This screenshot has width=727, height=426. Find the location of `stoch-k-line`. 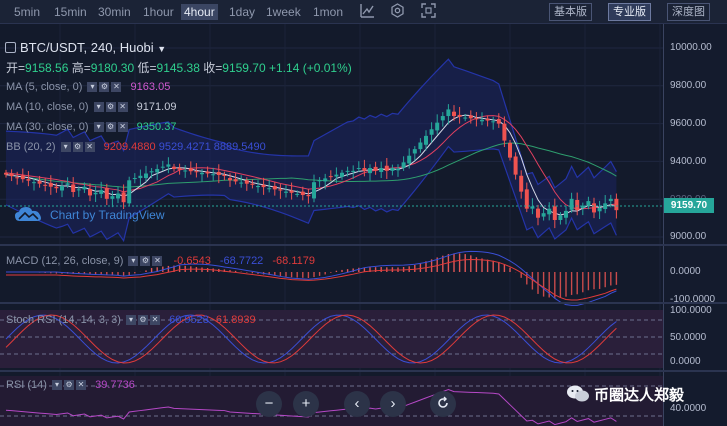

stoch-k-line is located at coordinates (311, 339).